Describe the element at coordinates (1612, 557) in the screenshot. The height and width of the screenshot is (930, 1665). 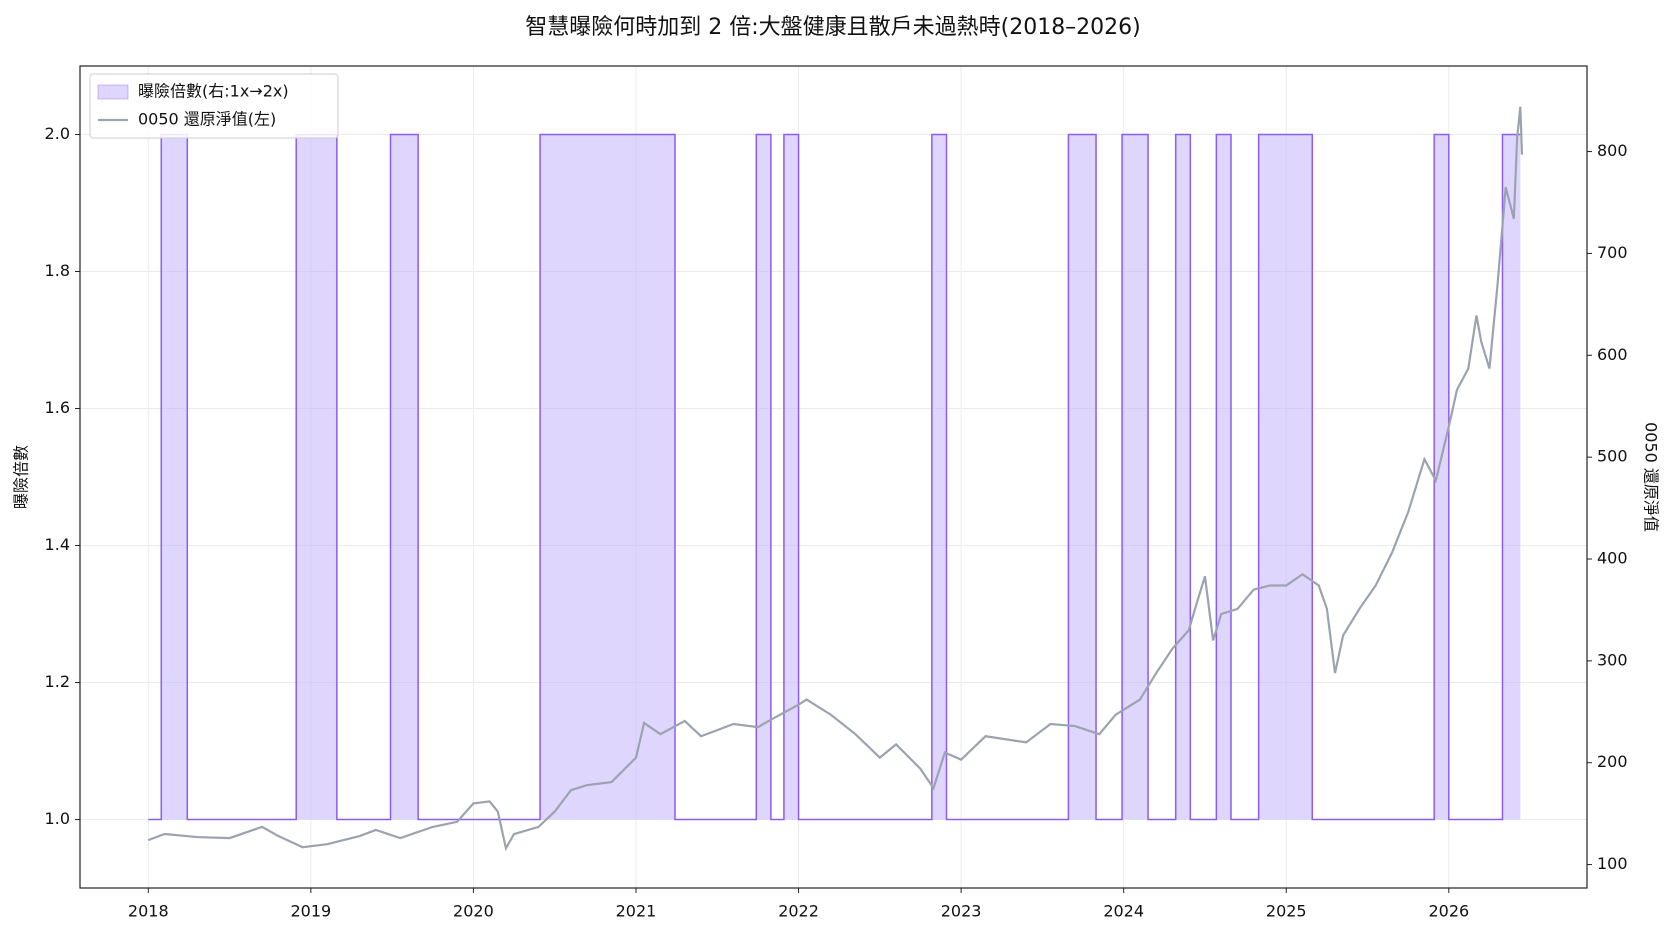
I see `y2-tick-label: 400` at that location.